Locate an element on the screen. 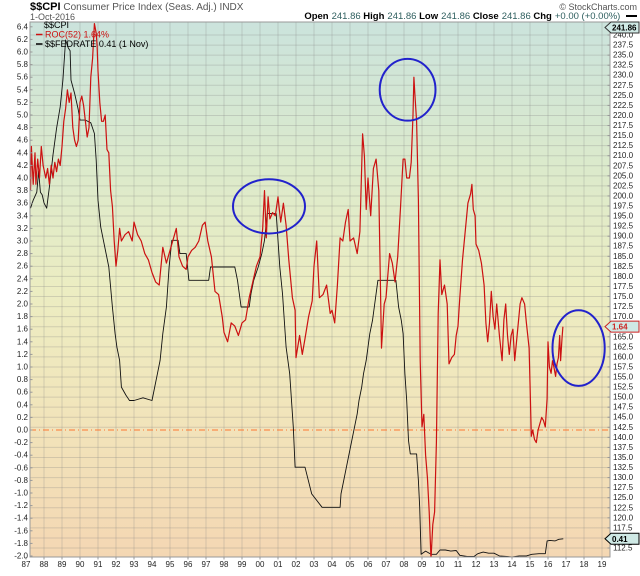 This screenshot has height=576, width=640. close-value: 241.86 is located at coordinates (516, 16).